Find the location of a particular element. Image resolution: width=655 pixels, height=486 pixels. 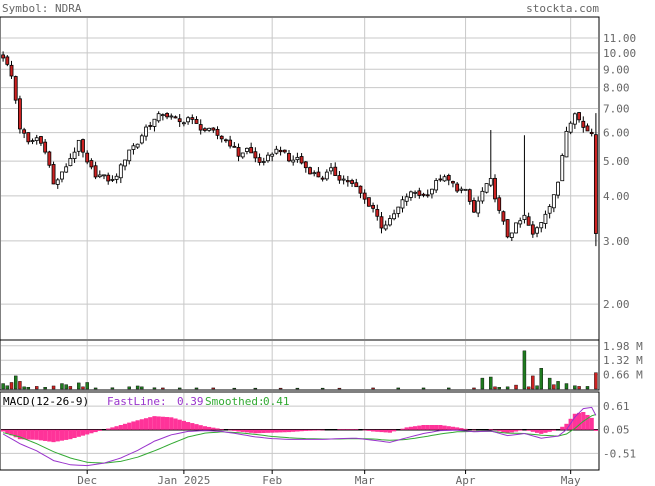

site-watermark: stockta.com is located at coordinates (562, 8).